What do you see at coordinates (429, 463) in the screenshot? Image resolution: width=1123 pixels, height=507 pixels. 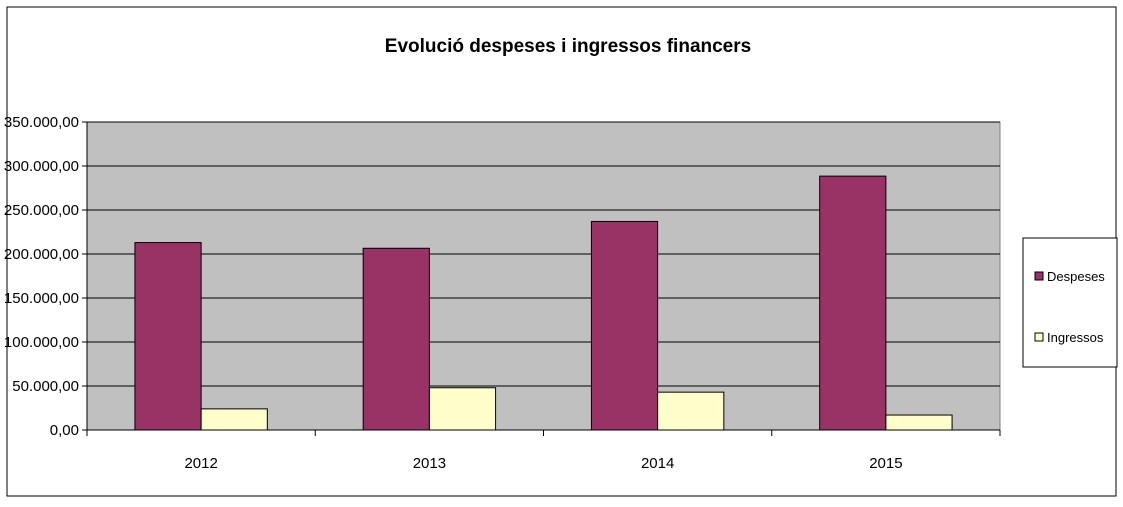 I see `x-tick-label: 2013` at bounding box center [429, 463].